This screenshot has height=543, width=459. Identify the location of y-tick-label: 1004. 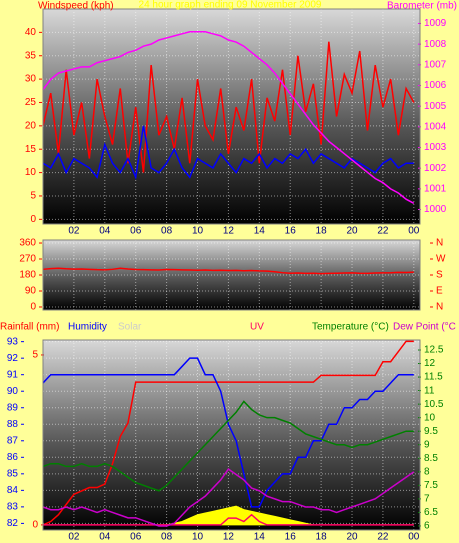
(435, 126).